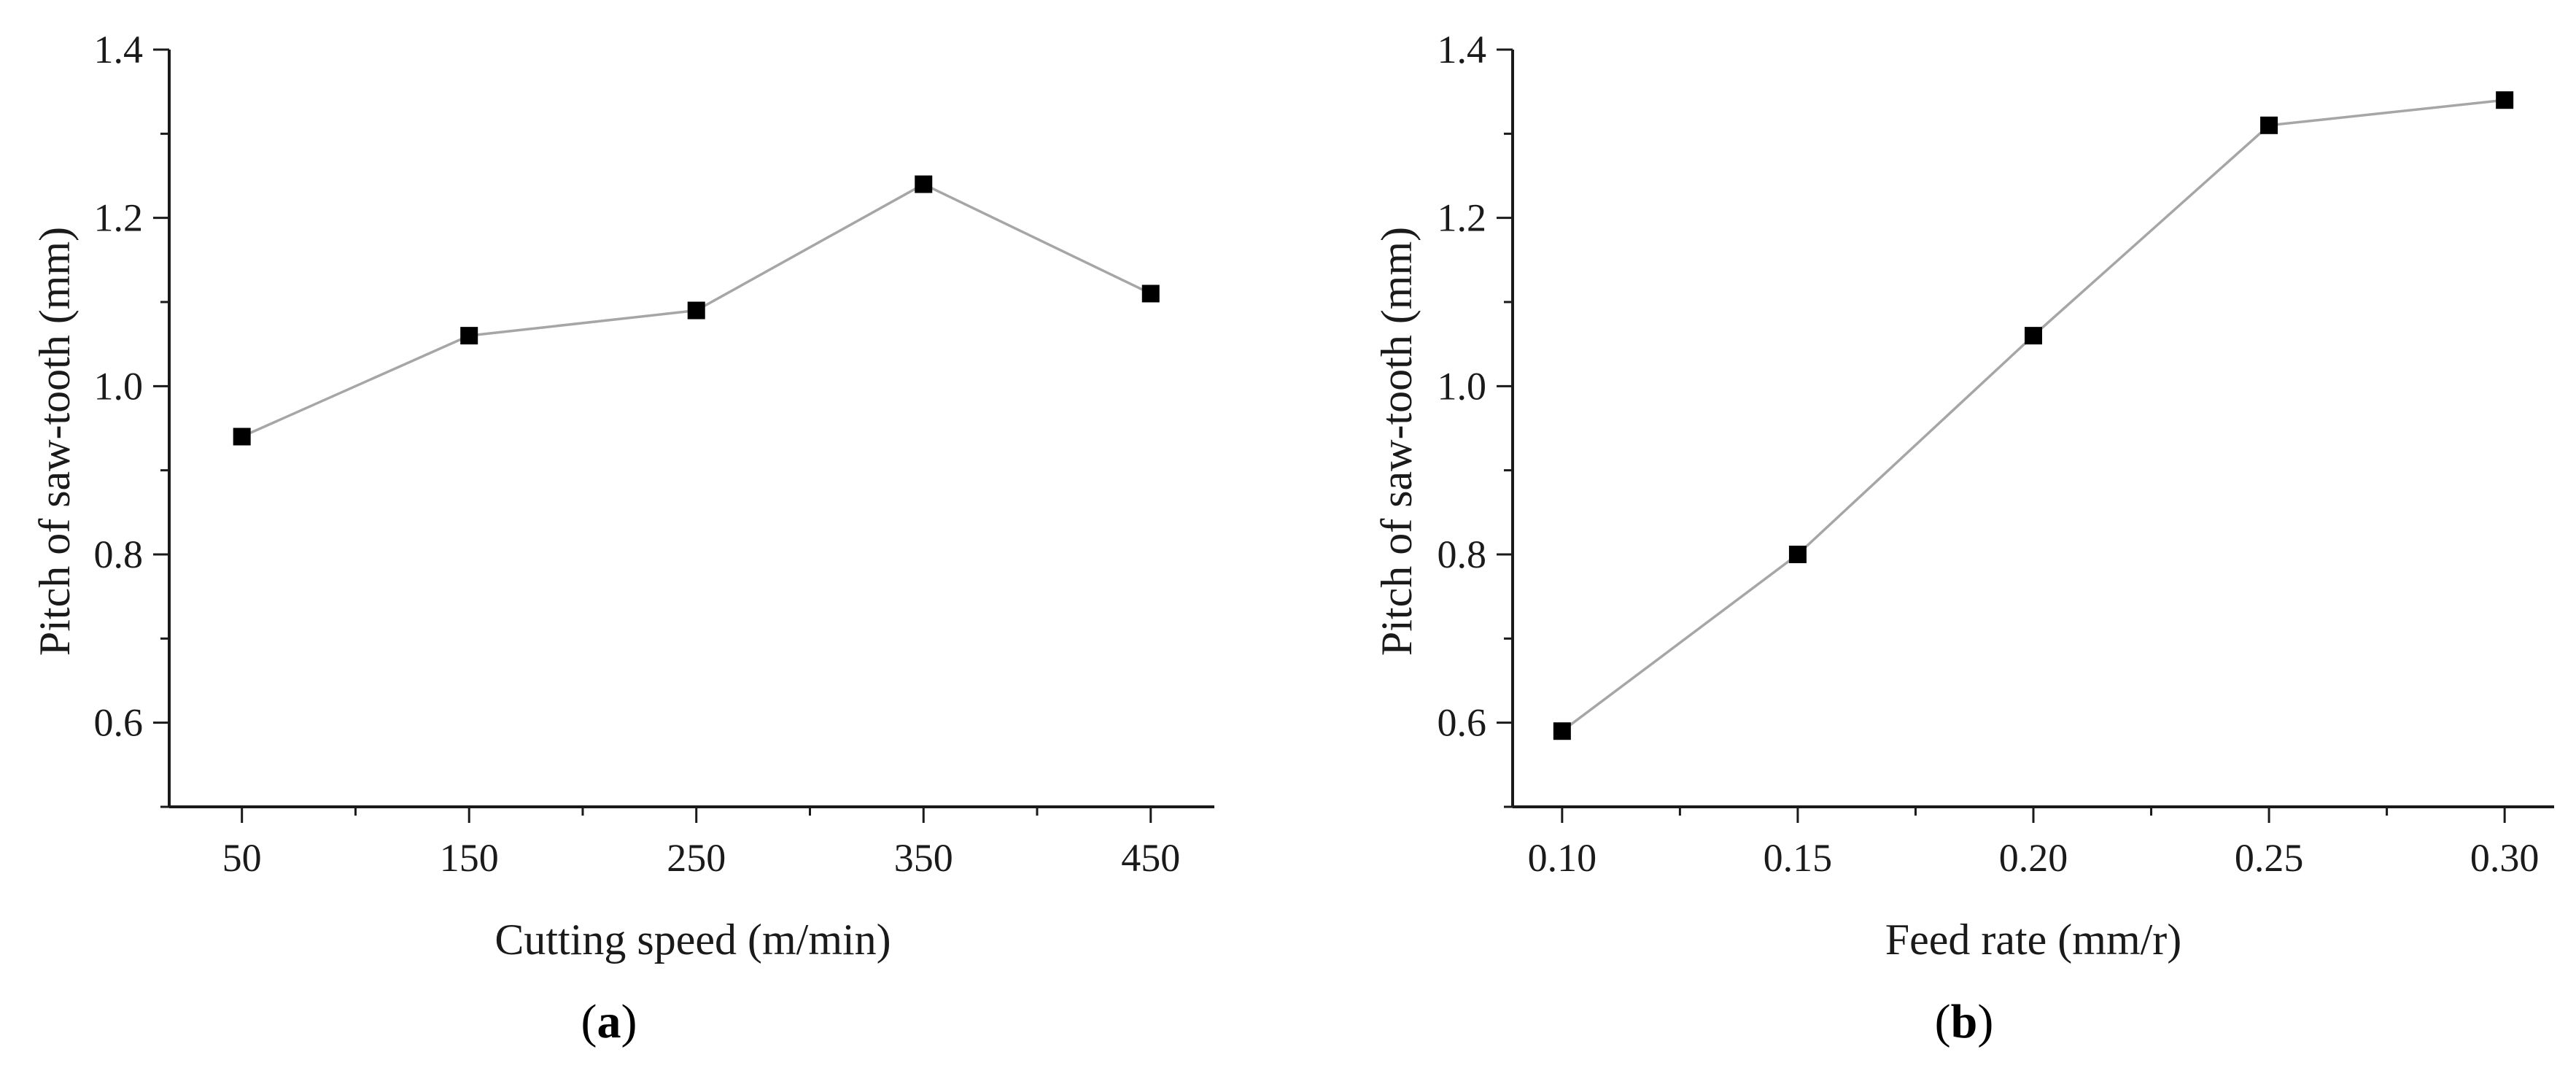 The image size is (2576, 1068). I want to click on chart-a-caption-letter: a, so click(609, 1021).